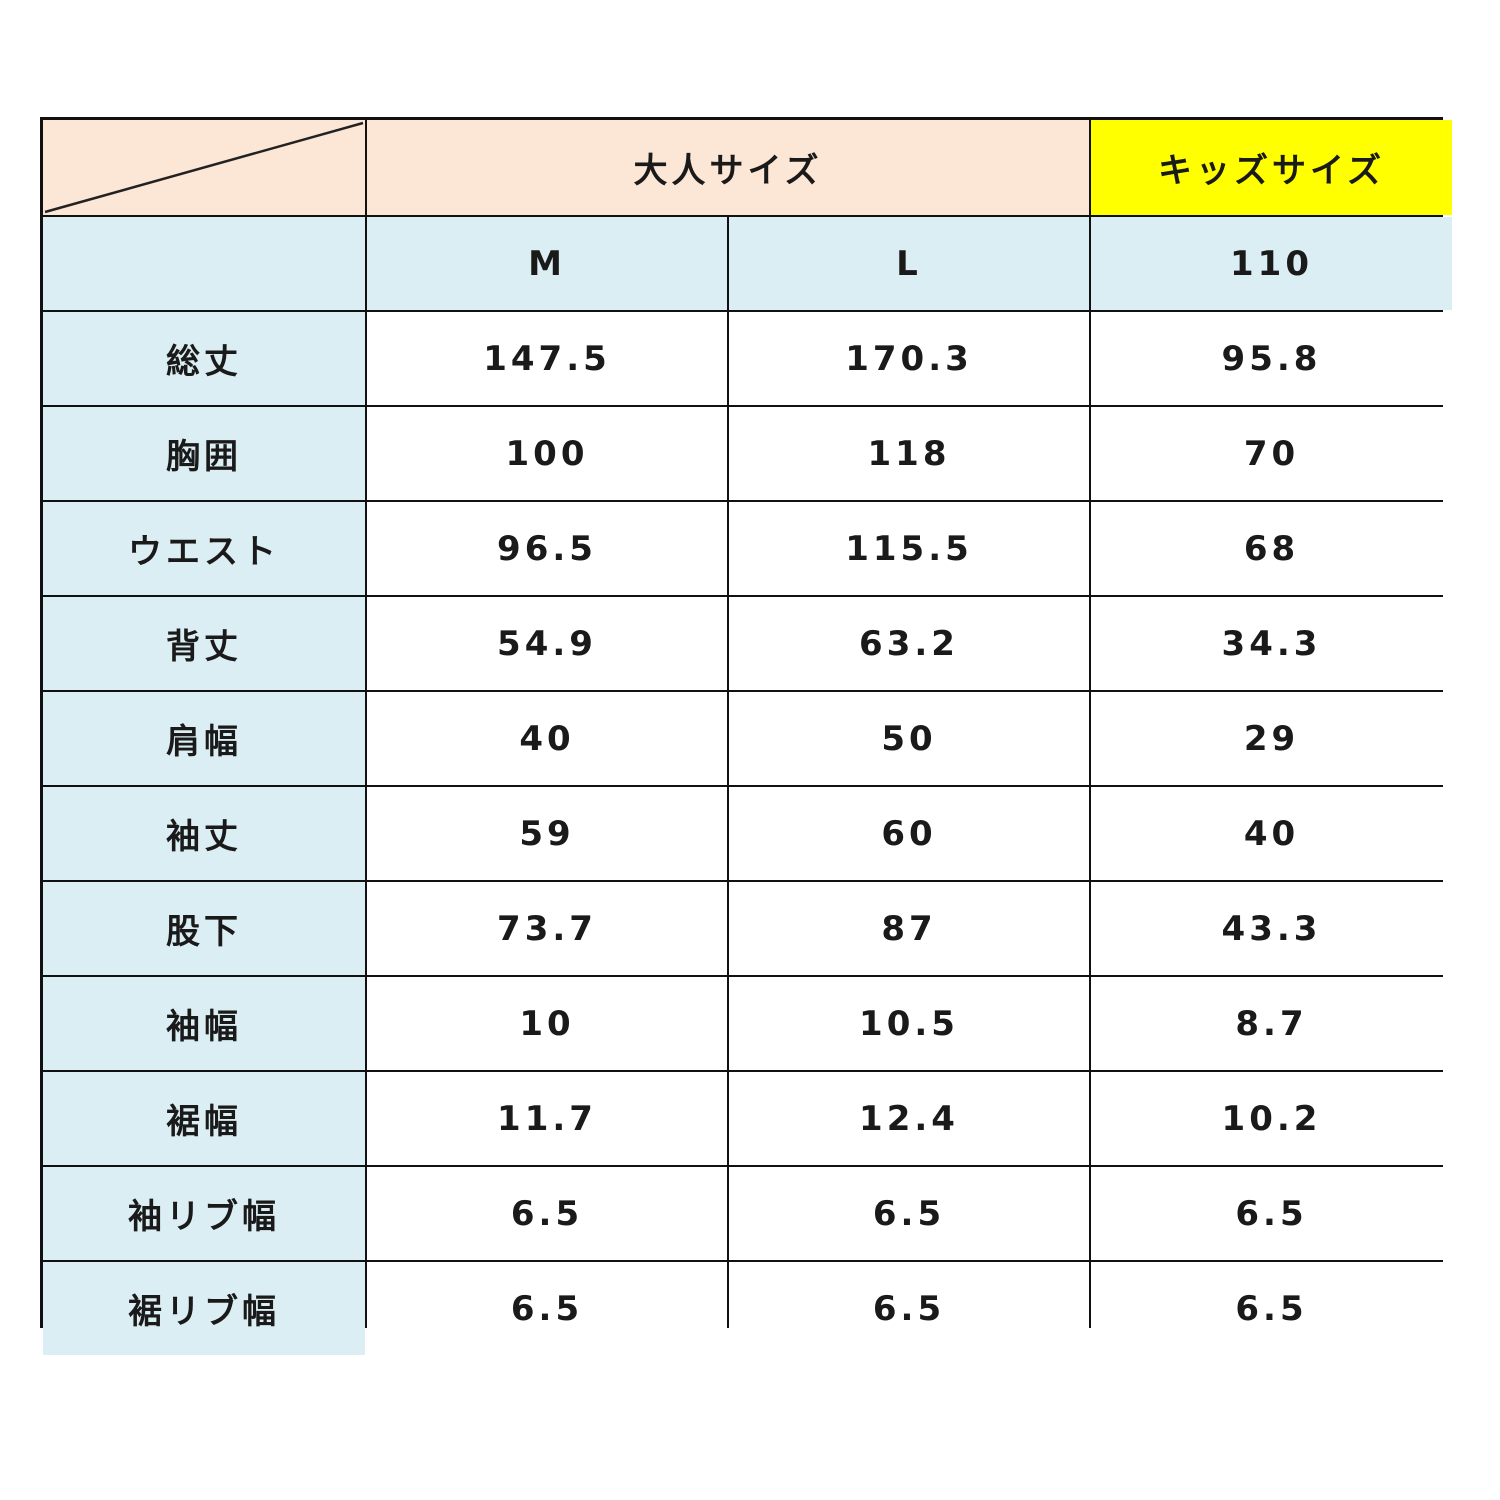 Image resolution: width=1500 pixels, height=1500 pixels. What do you see at coordinates (204, 1118) in the screenshot?
I see `row-label: 裾幅` at bounding box center [204, 1118].